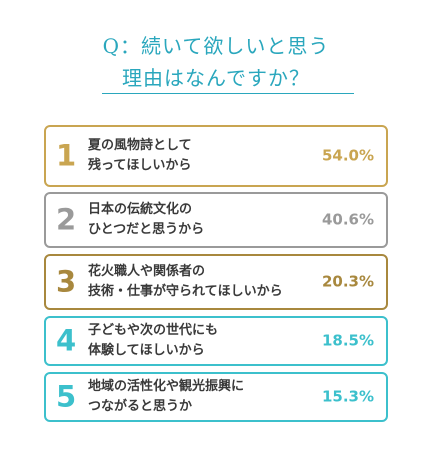  What do you see at coordinates (347, 281) in the screenshot?
I see `percentage-value: 20.3%` at bounding box center [347, 281].